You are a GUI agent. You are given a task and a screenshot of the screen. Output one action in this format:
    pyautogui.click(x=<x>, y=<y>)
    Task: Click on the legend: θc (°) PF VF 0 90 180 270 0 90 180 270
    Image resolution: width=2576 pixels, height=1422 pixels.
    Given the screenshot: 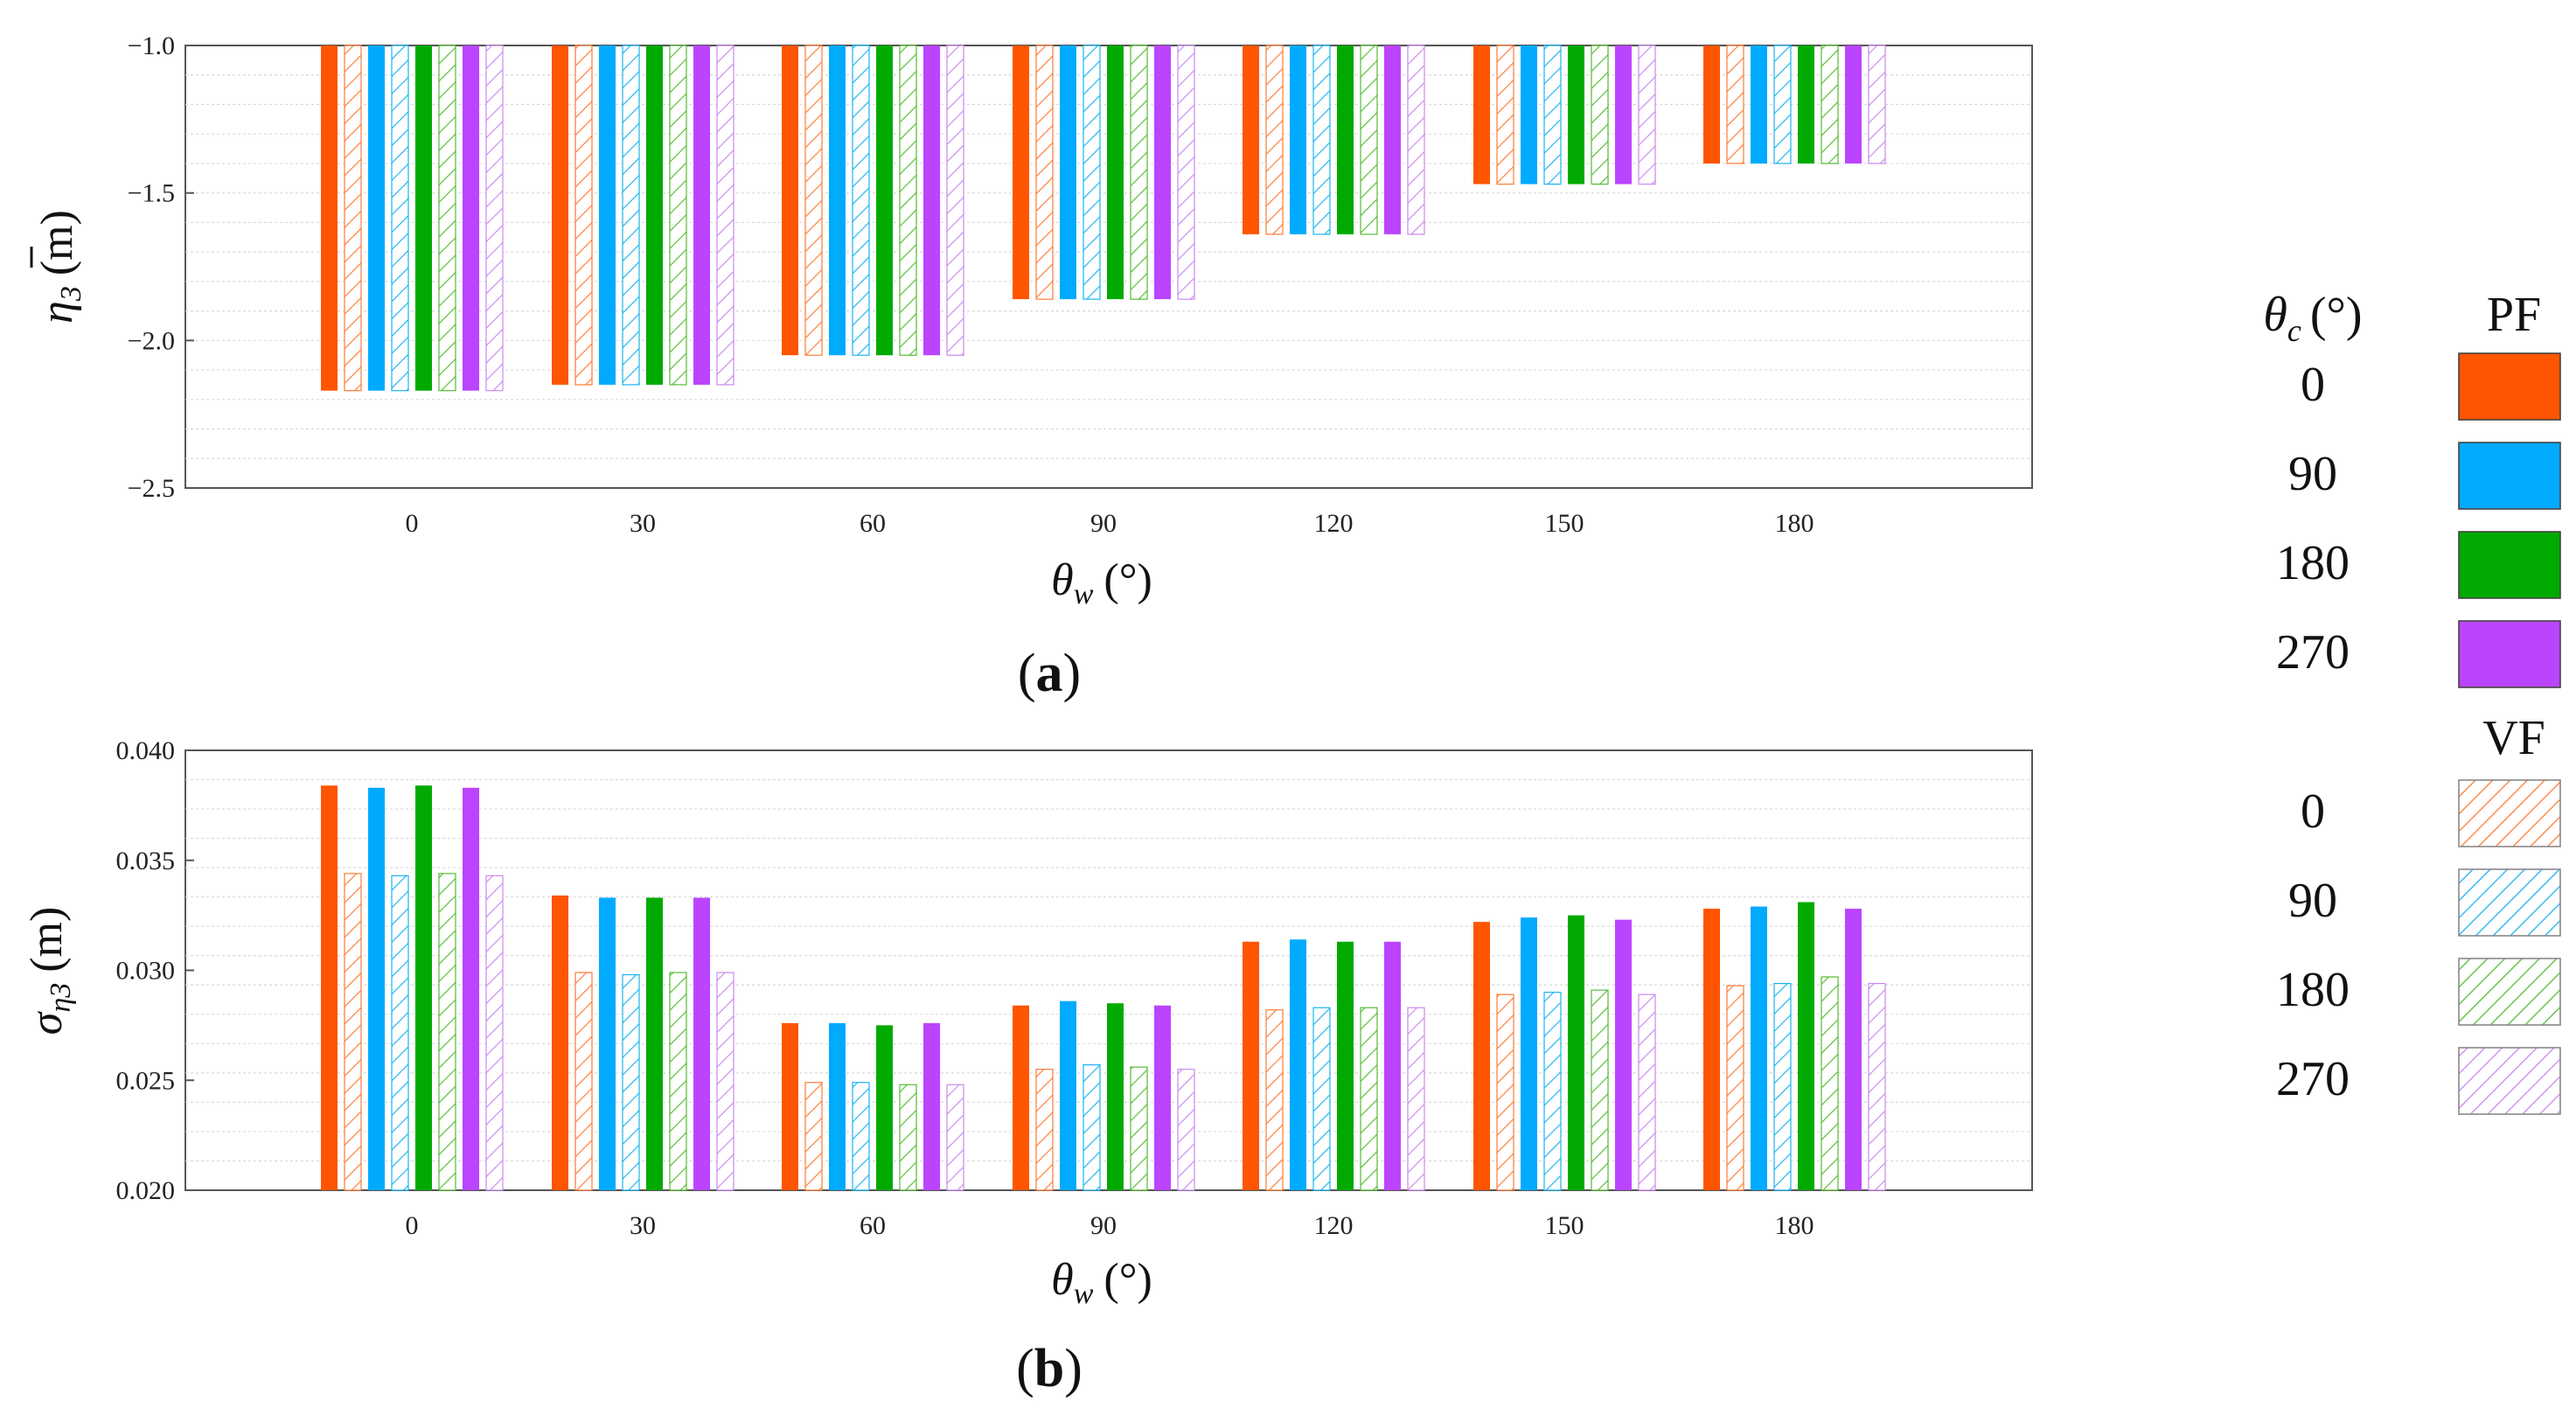 What is the action you would take?
    pyautogui.click(x=2412, y=702)
    